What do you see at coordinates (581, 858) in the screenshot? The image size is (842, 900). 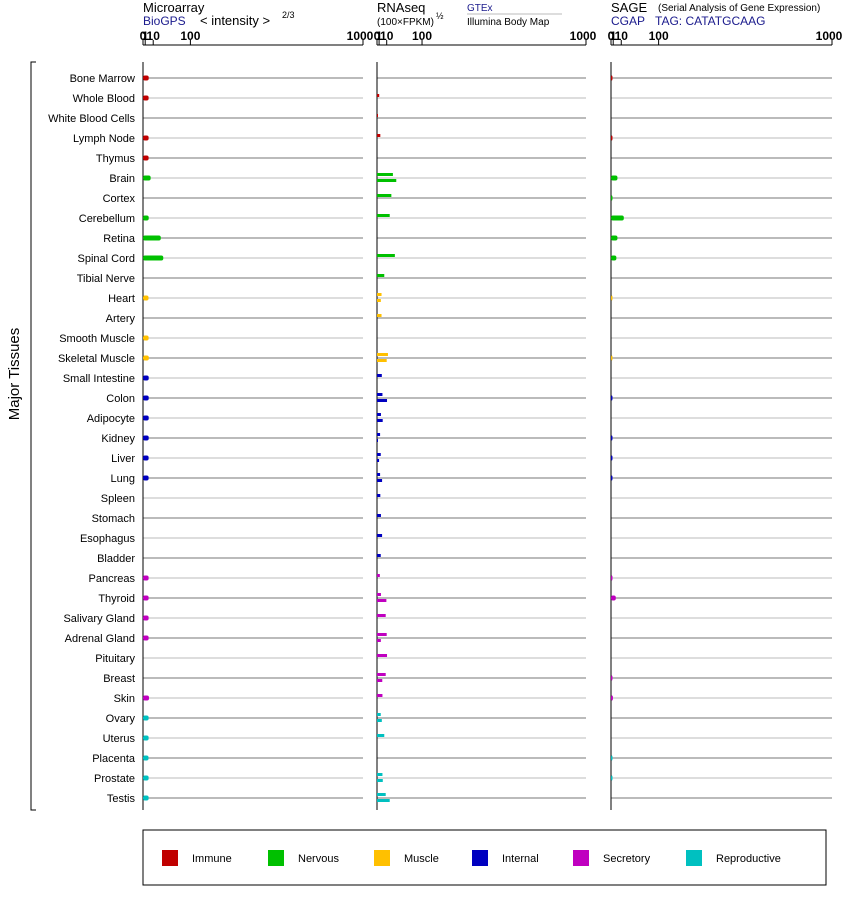 I see `legend-swatch-secretory` at bounding box center [581, 858].